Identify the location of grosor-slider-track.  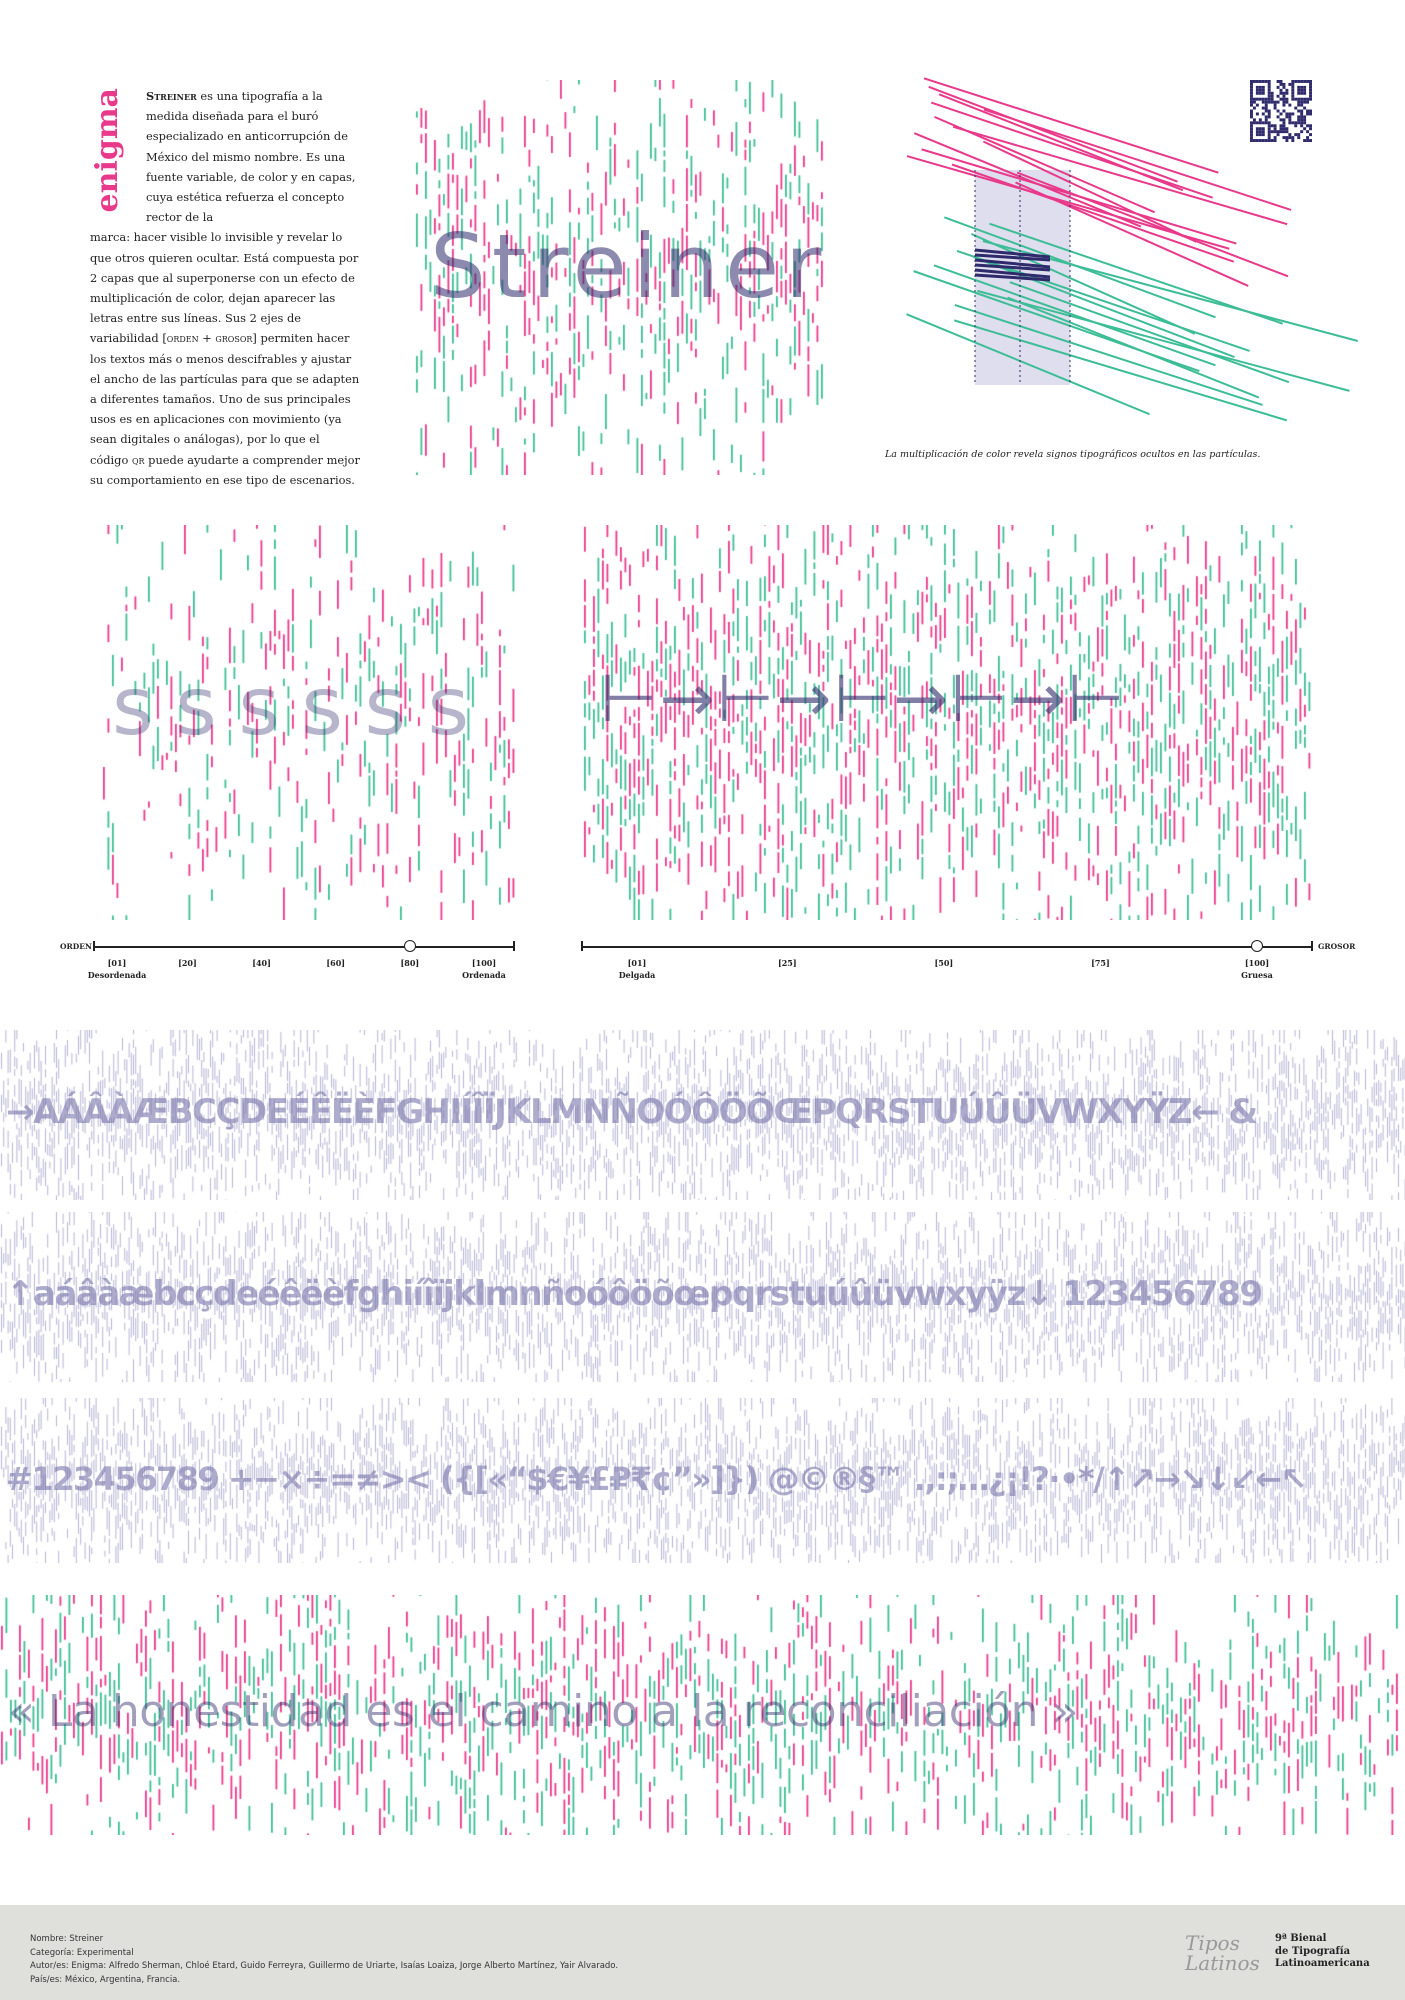
(947, 947).